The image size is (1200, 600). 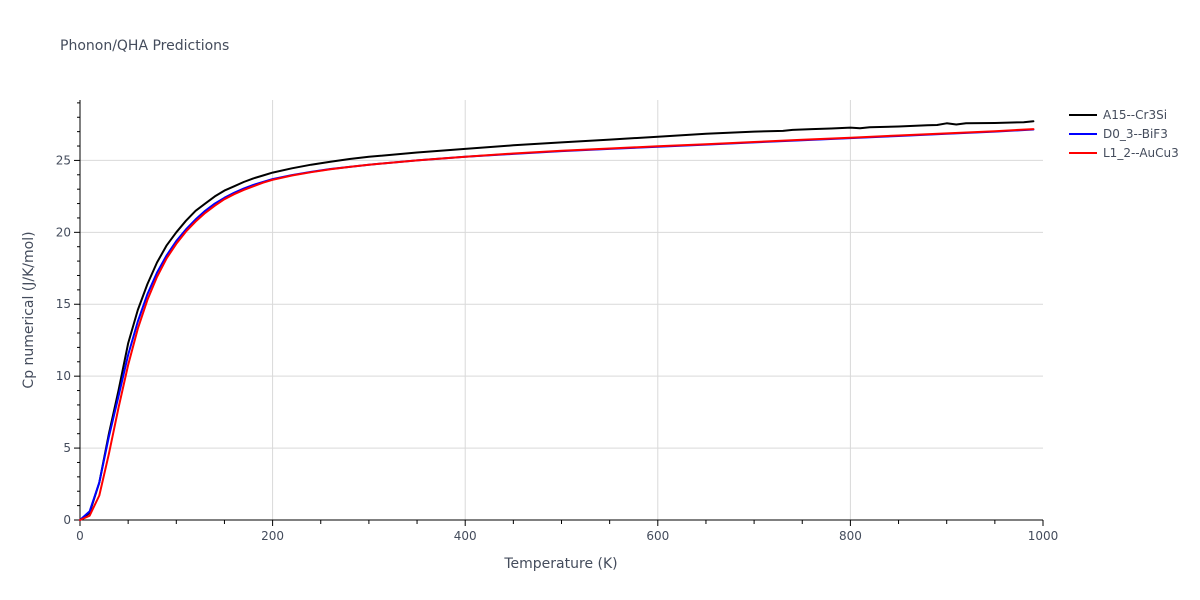 I want to click on x-tick-label: 1000, so click(x=1043, y=536).